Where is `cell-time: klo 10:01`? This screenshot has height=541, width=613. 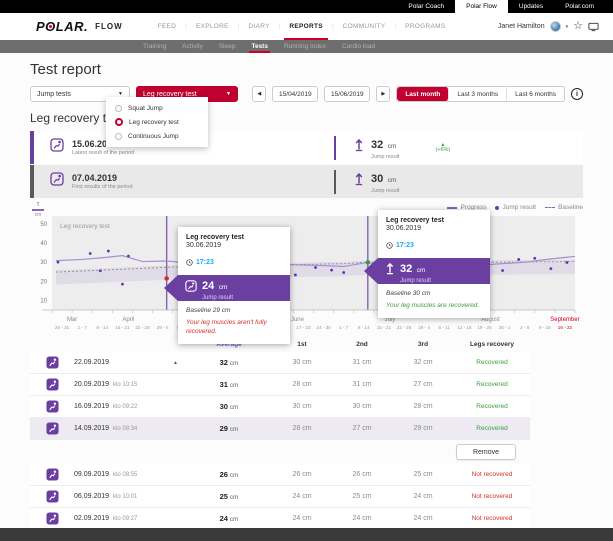
cell-time: klo 10:01 is located at coordinates (125, 497).